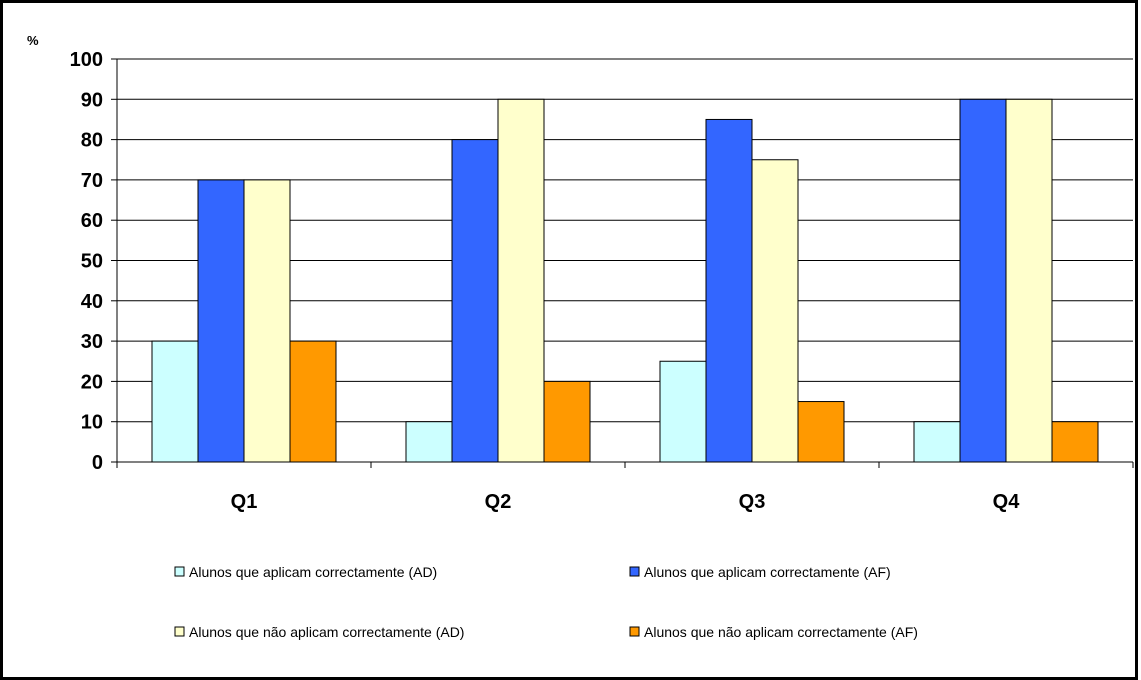 The image size is (1141, 680). Describe the element at coordinates (92, 141) in the screenshot. I see `y-tick-label: 80` at that location.